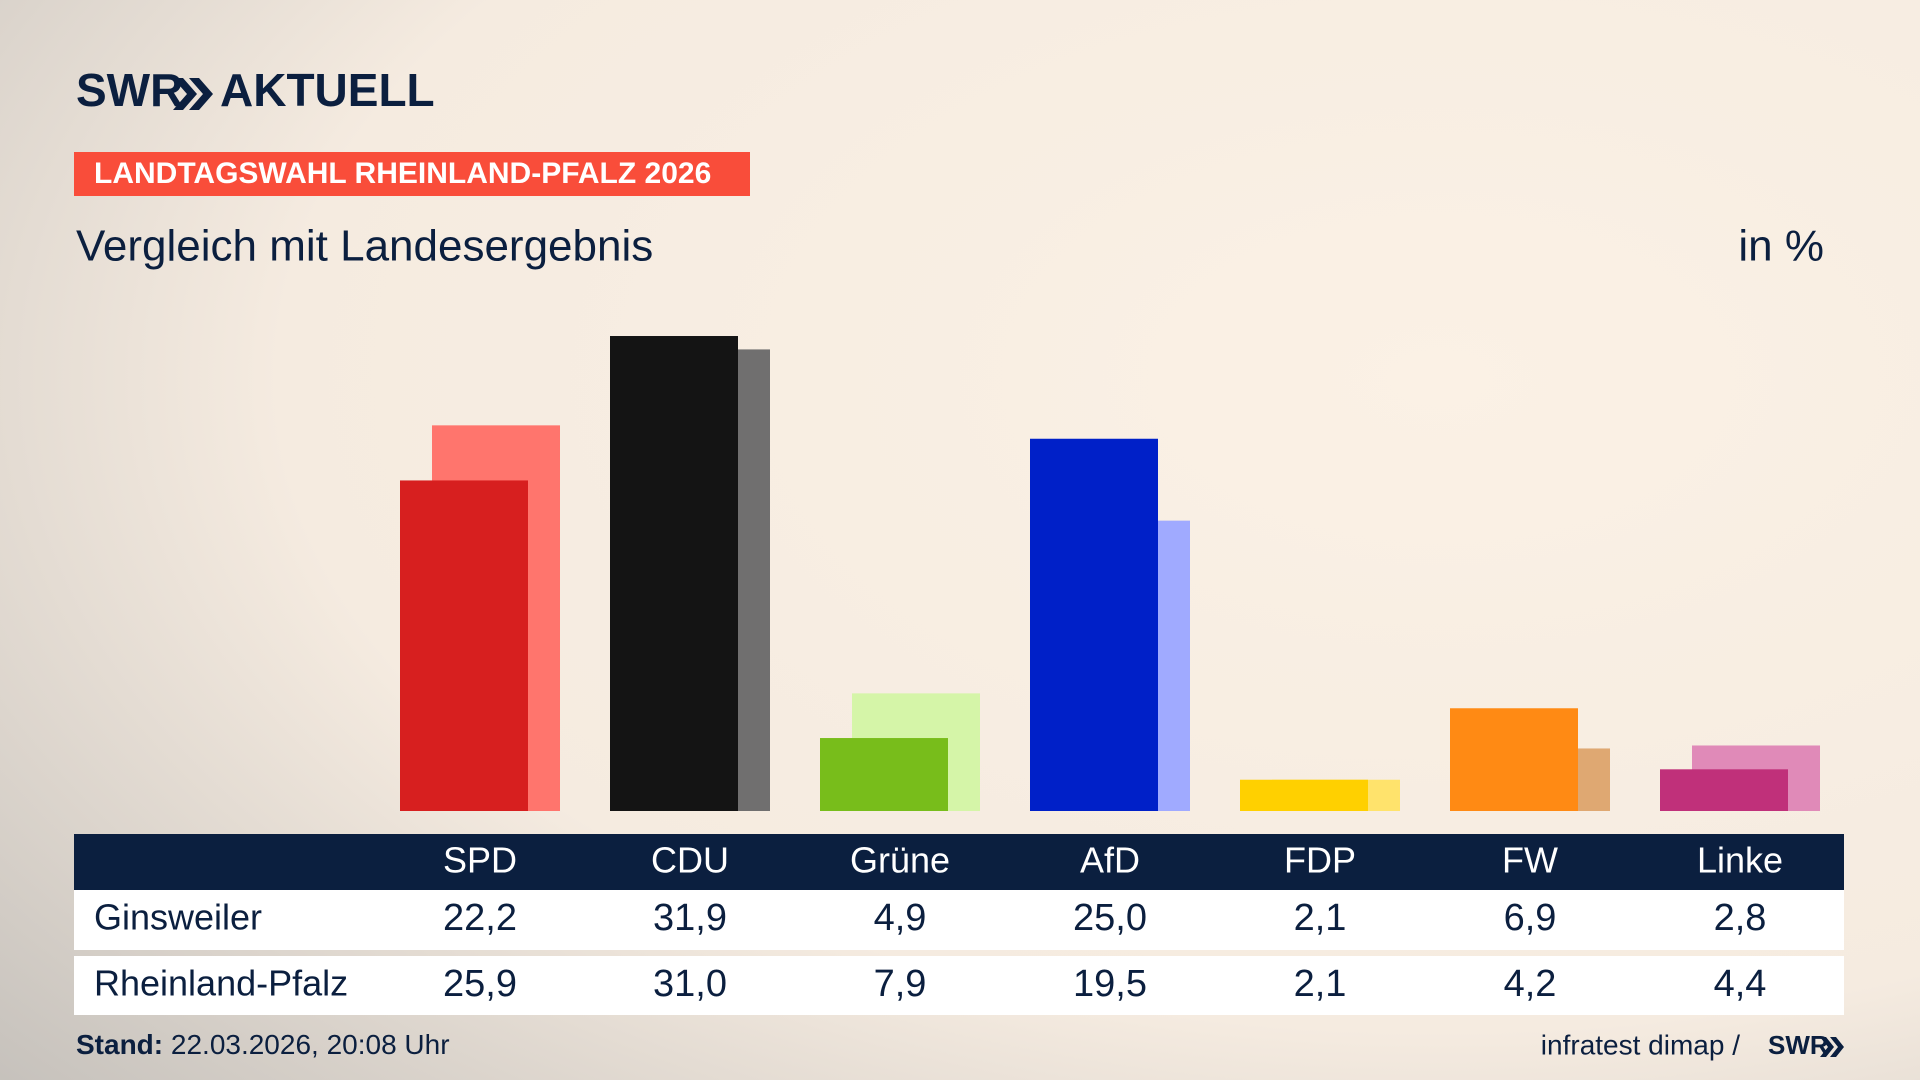 The height and width of the screenshot is (1080, 1920). Describe the element at coordinates (1530, 984) in the screenshot. I see `value-label: 4,2` at that location.